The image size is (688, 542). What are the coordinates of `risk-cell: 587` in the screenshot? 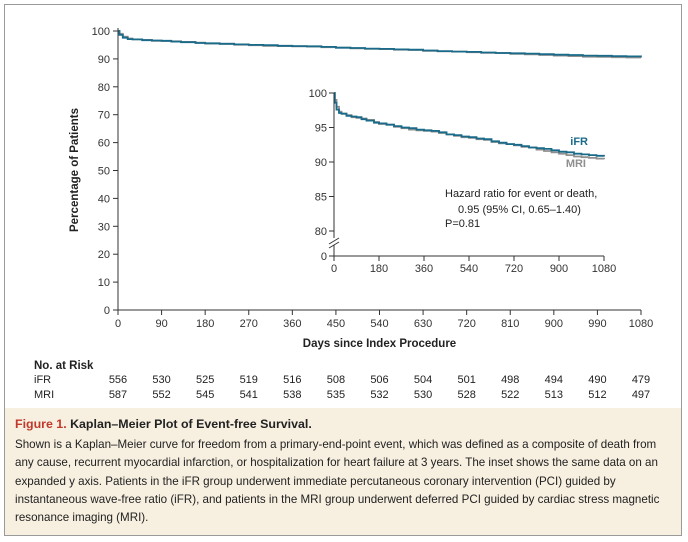 It's located at (118, 395).